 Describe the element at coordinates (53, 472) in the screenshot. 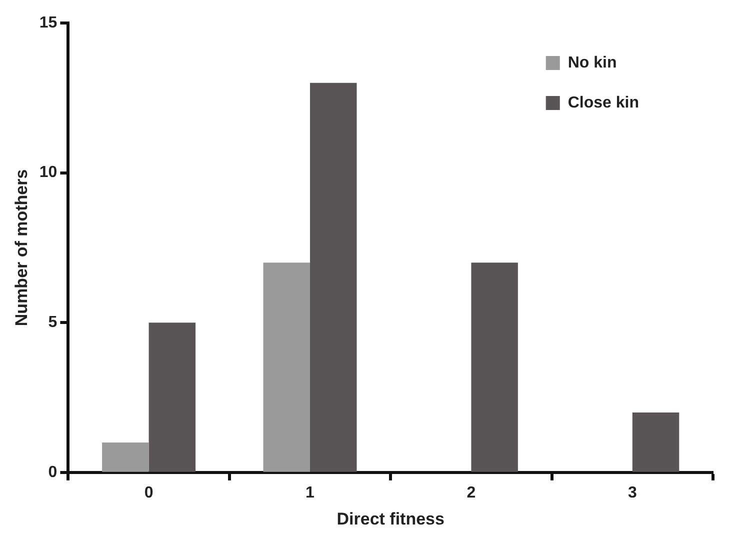

I see `y-tick-label: 0` at that location.